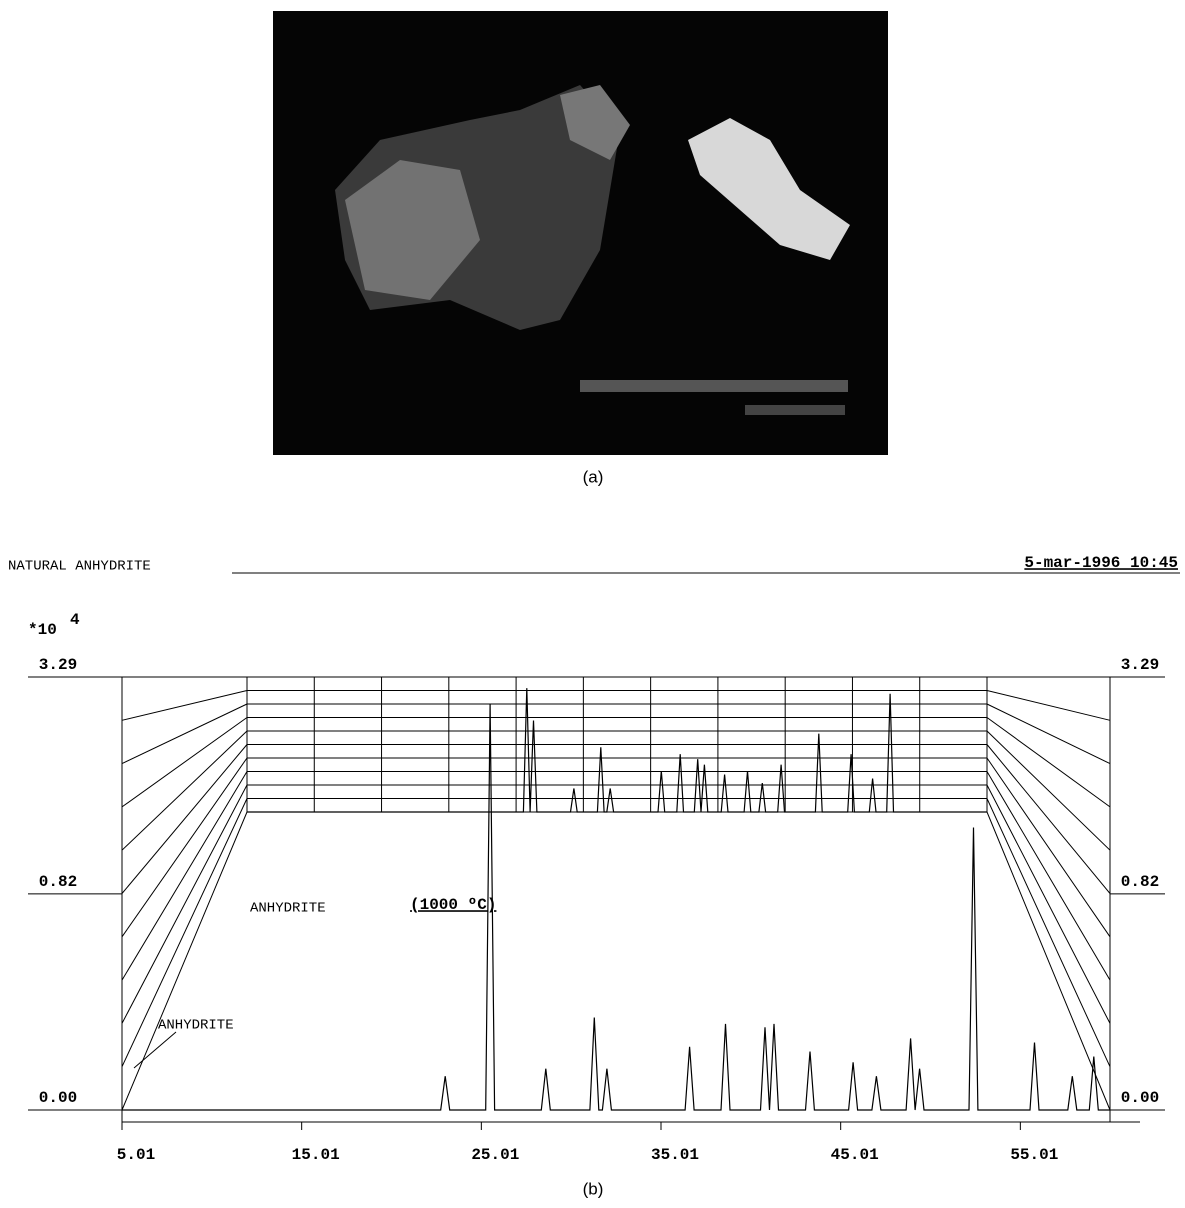 This screenshot has height=1208, width=1185. What do you see at coordinates (1140, 882) in the screenshot?
I see `y2-tick-label: 0.82` at bounding box center [1140, 882].